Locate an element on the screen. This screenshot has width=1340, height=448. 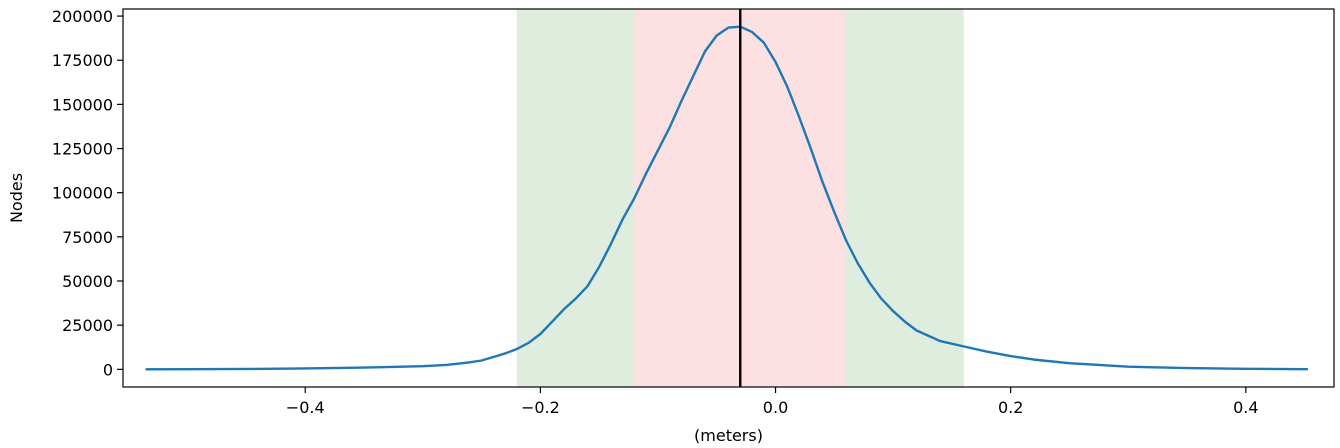
y-tick-label: 100000 is located at coordinates (82, 193).